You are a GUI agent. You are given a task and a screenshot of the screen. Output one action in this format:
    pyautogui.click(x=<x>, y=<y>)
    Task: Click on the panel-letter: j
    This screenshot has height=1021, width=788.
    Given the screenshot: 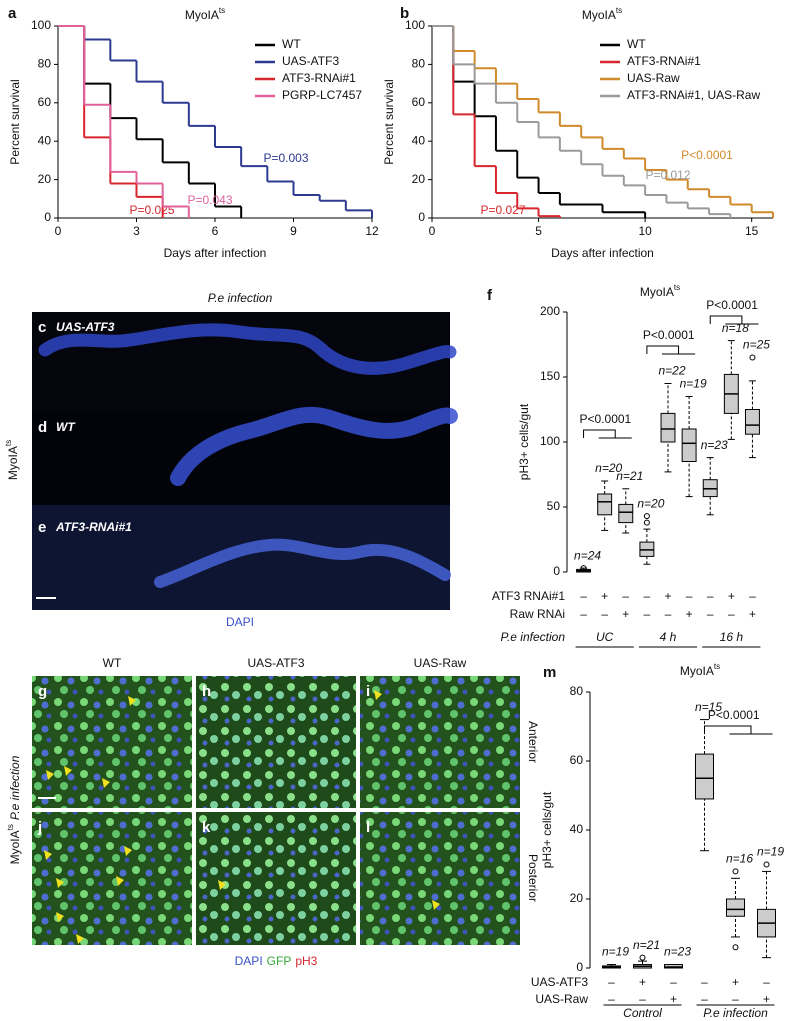 What is the action you would take?
    pyautogui.click(x=39, y=827)
    